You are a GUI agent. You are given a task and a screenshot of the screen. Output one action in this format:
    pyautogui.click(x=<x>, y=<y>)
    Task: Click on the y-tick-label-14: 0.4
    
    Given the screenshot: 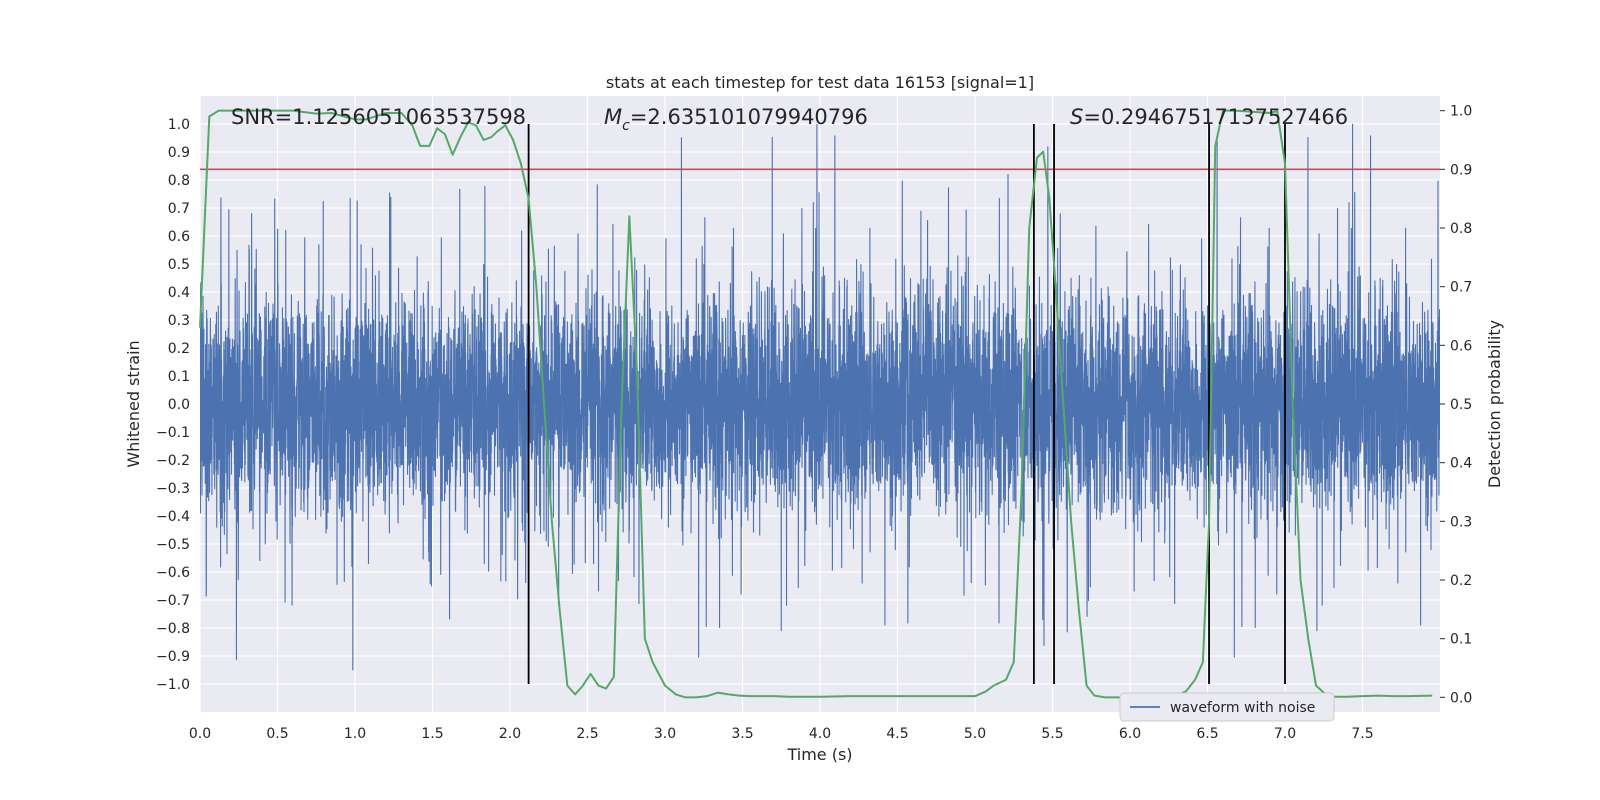 What is the action you would take?
    pyautogui.click(x=179, y=293)
    